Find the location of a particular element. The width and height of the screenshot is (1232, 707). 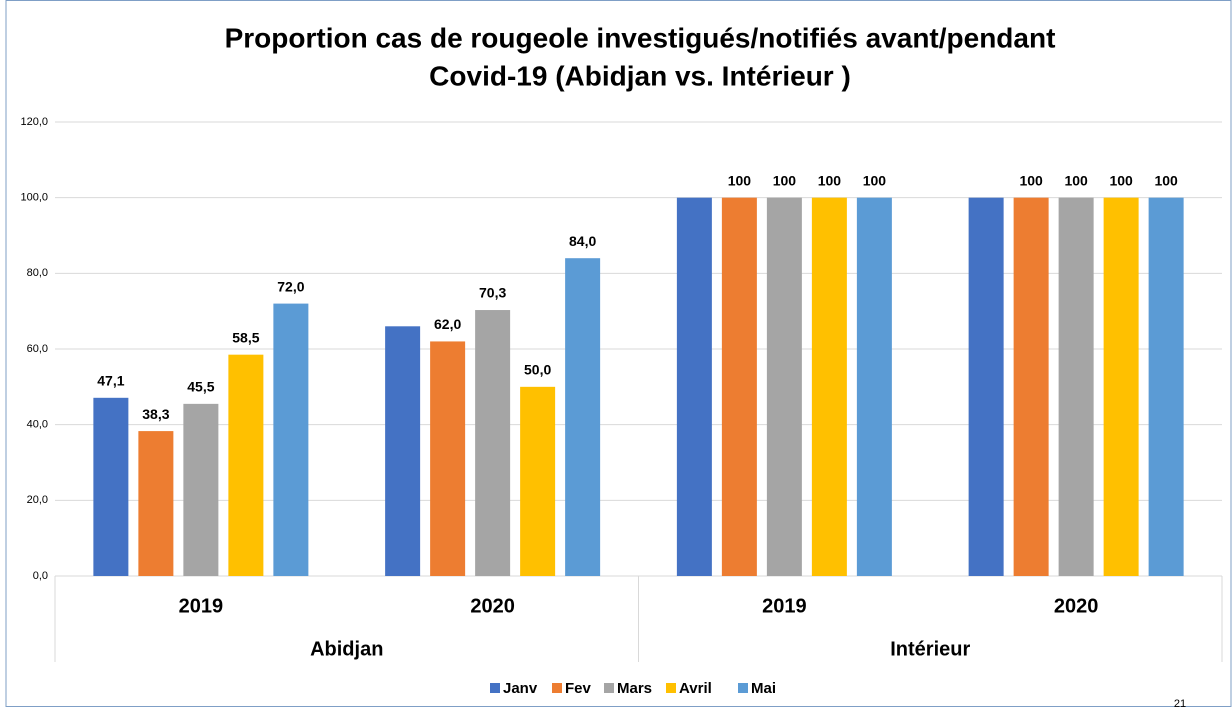

data-label: 50,0 is located at coordinates (537, 370).